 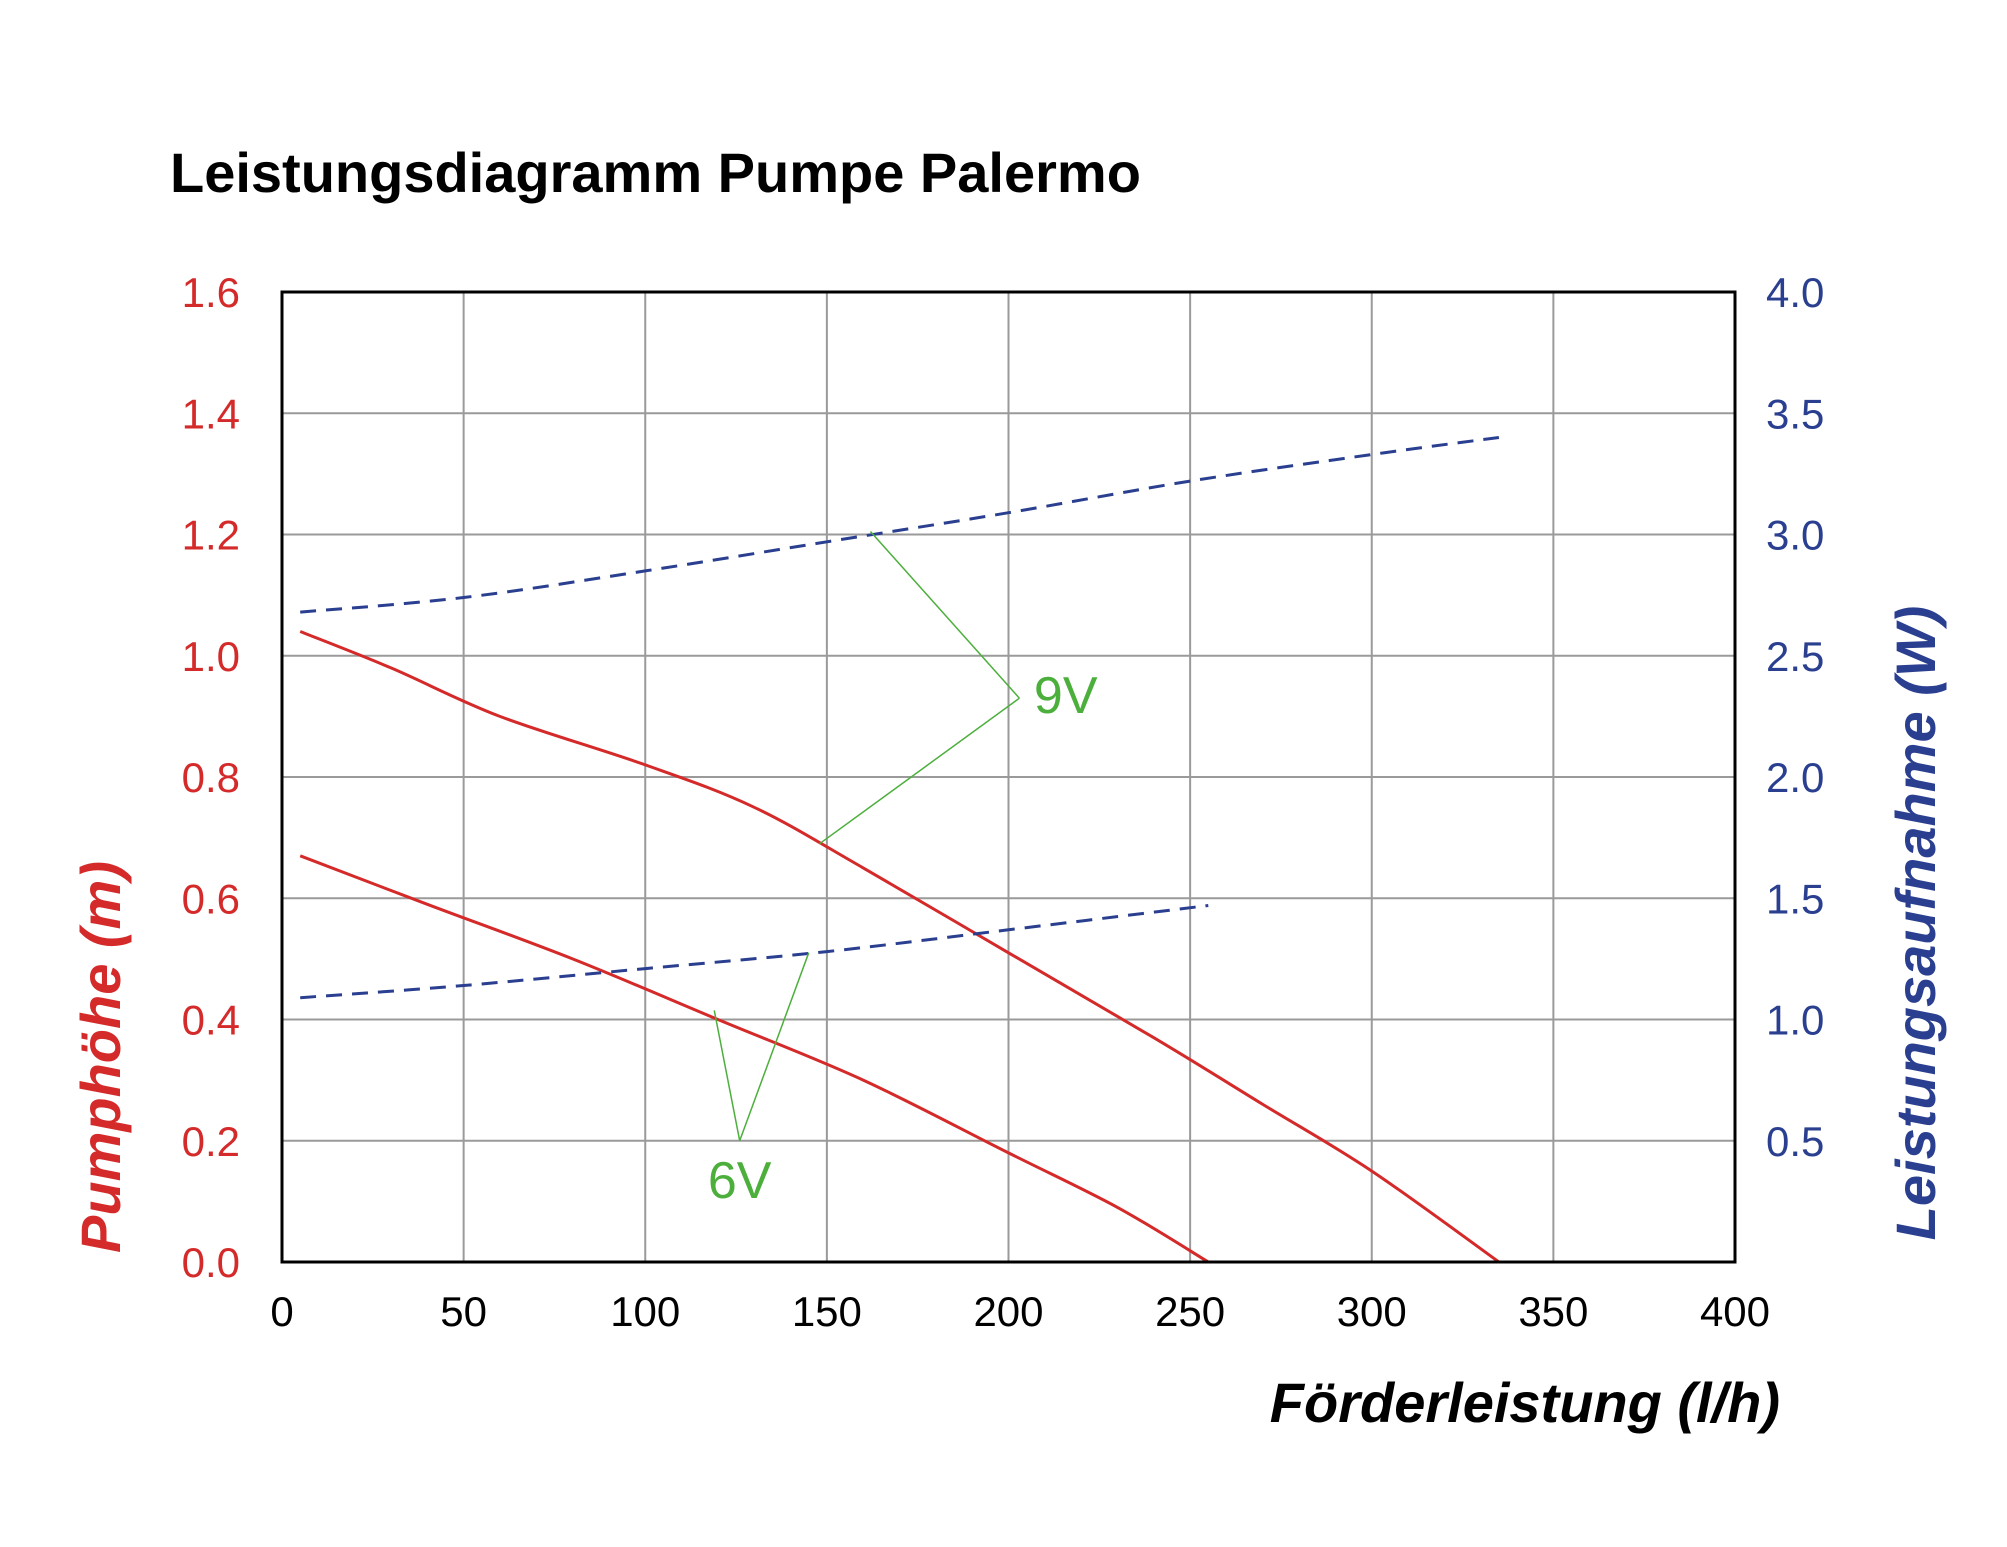 I want to click on y-right-axis-label: Leistungsaufnahme (W), so click(x=1915, y=923).